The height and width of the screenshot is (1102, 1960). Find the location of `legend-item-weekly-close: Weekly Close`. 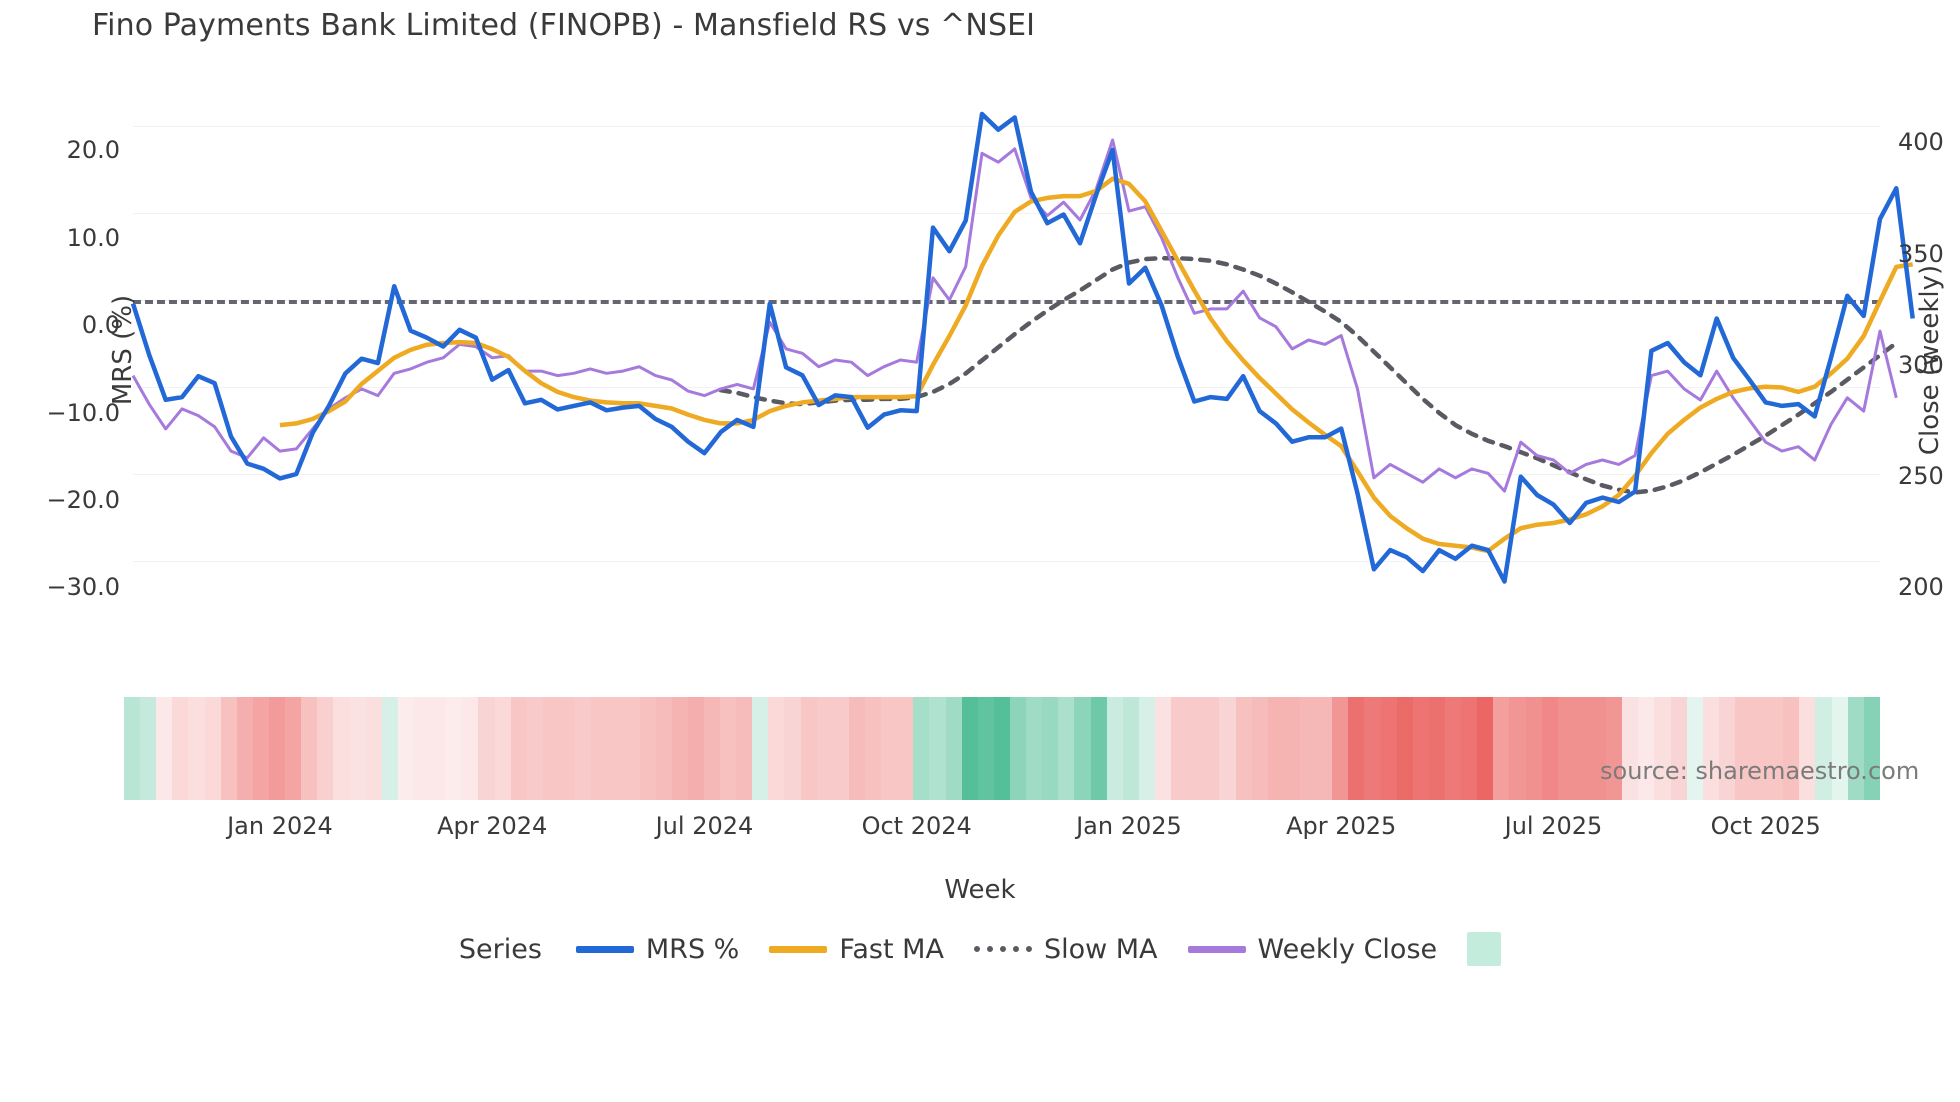

legend-item-weekly-close: Weekly Close is located at coordinates (1312, 949).